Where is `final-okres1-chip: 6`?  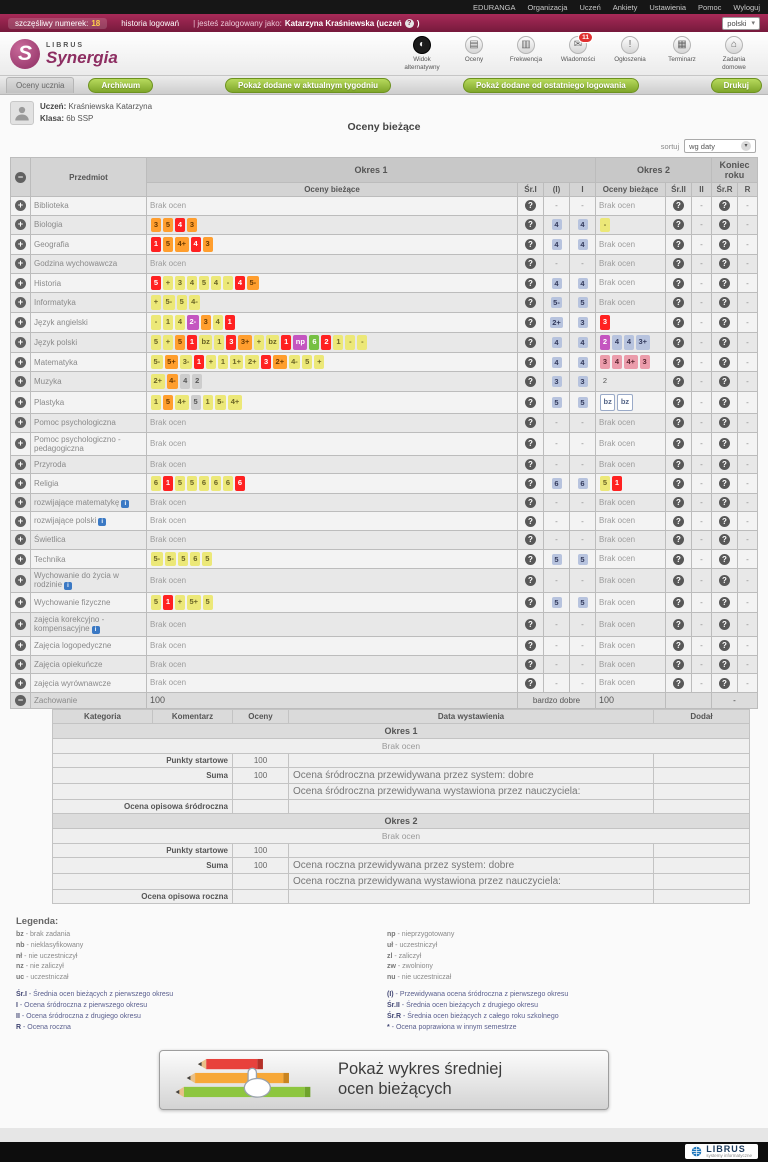
final-okres1-chip: 6 is located at coordinates (582, 483).